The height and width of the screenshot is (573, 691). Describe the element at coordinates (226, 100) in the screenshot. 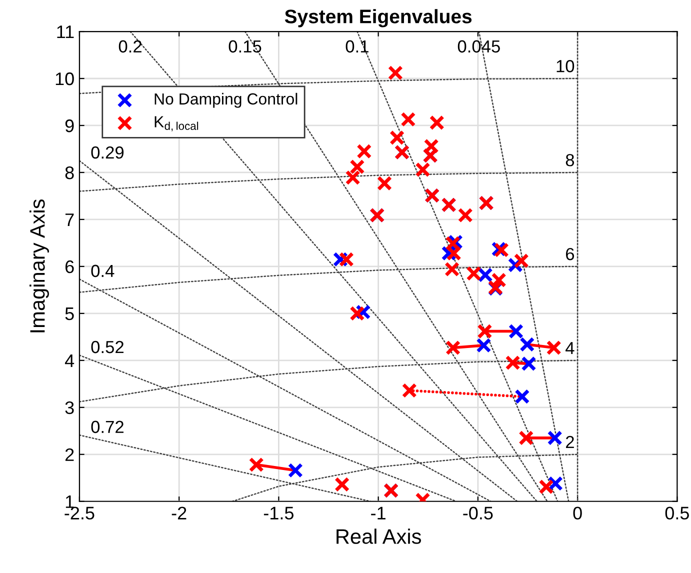

I see `legend-label: No Damping Control` at that location.